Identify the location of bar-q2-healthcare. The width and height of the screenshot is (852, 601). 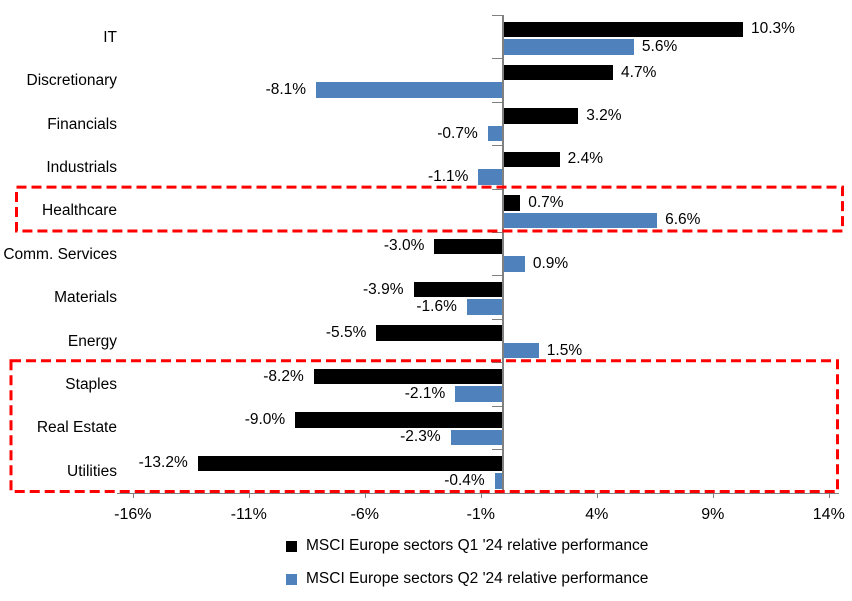
(581, 220).